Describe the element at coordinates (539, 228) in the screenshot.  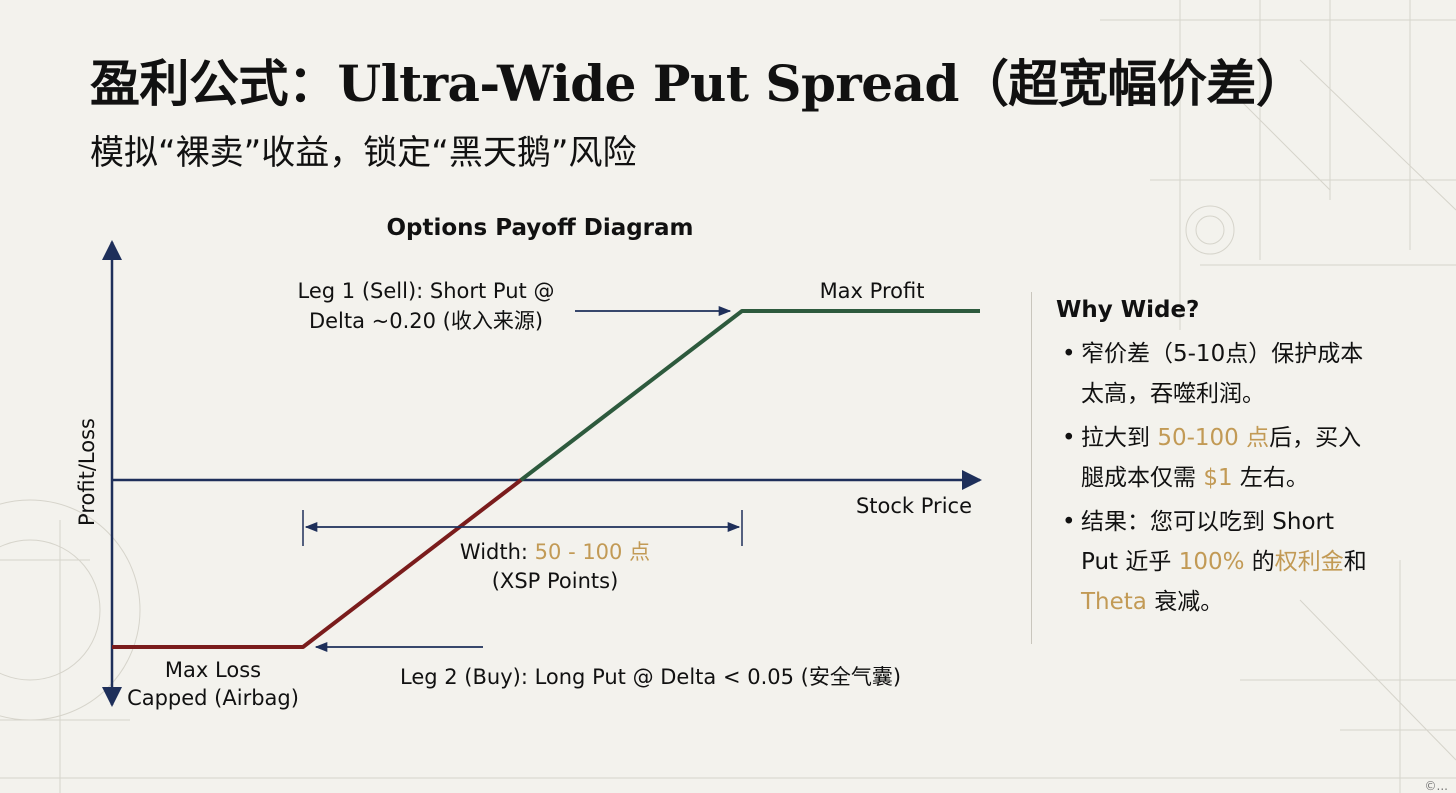
I see `diagram-title: Options Payoff Diagram` at that location.